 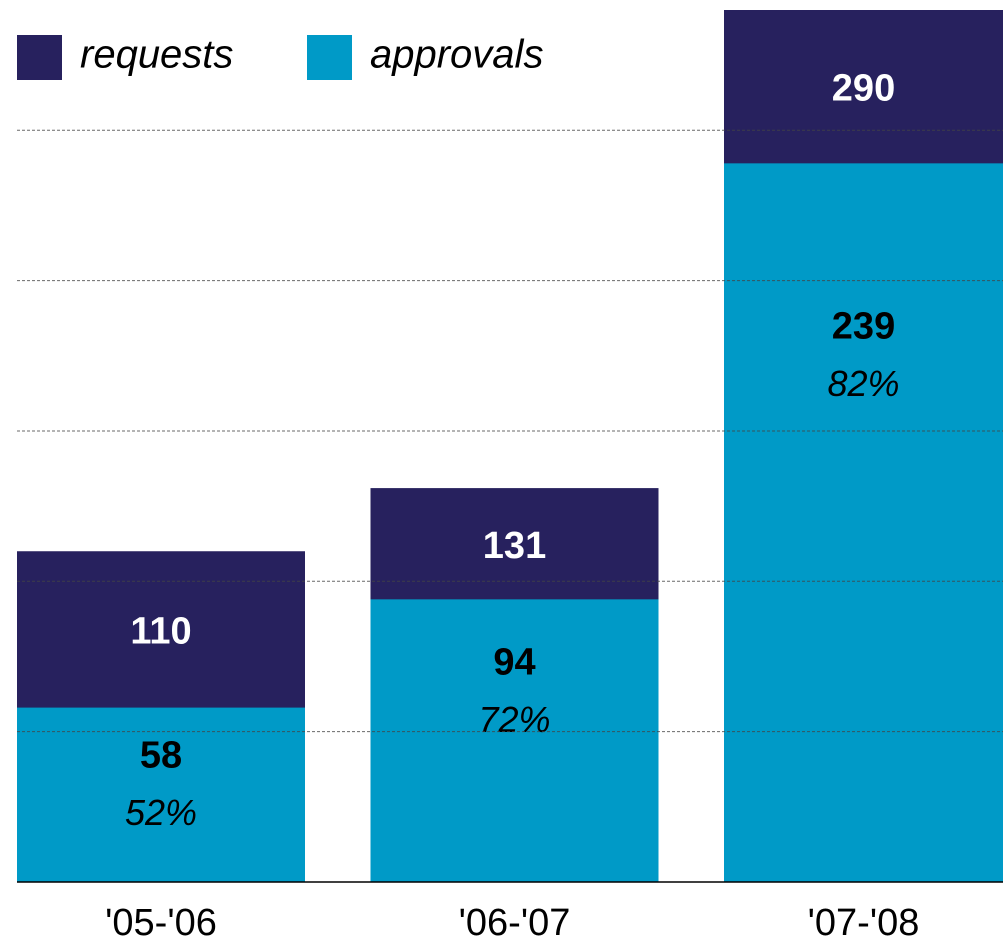 I want to click on value-label: 94, so click(x=514, y=662).